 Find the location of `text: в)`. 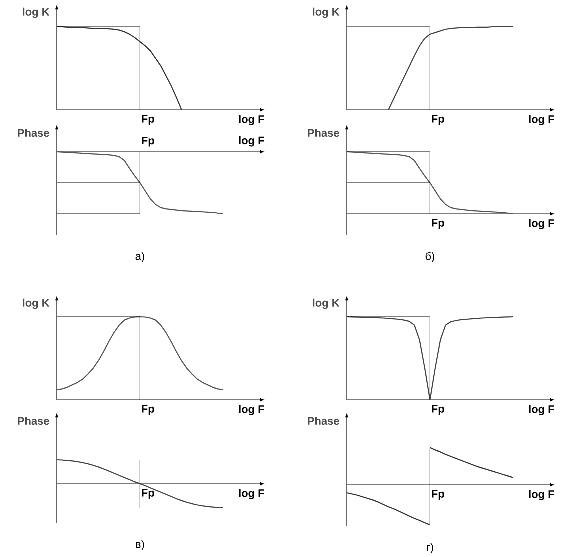

text: в) is located at coordinates (140, 545).